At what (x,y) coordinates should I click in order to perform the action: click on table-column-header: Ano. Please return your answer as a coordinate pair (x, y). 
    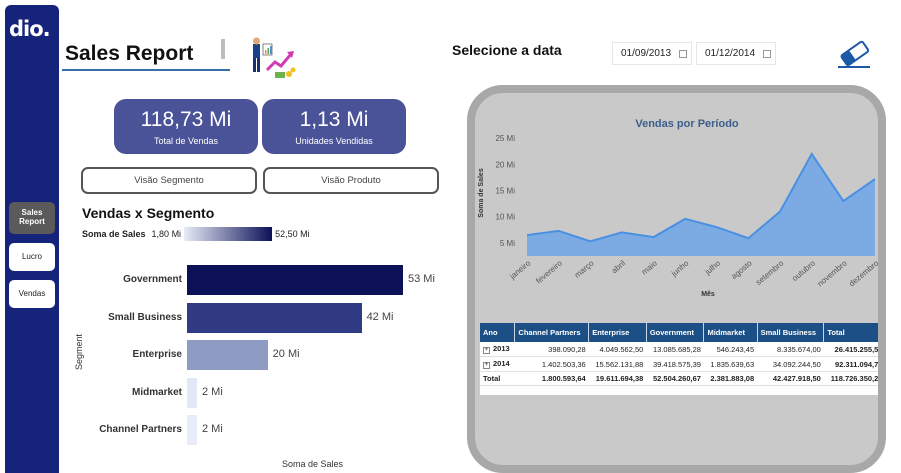
    Looking at the image, I should click on (498, 332).